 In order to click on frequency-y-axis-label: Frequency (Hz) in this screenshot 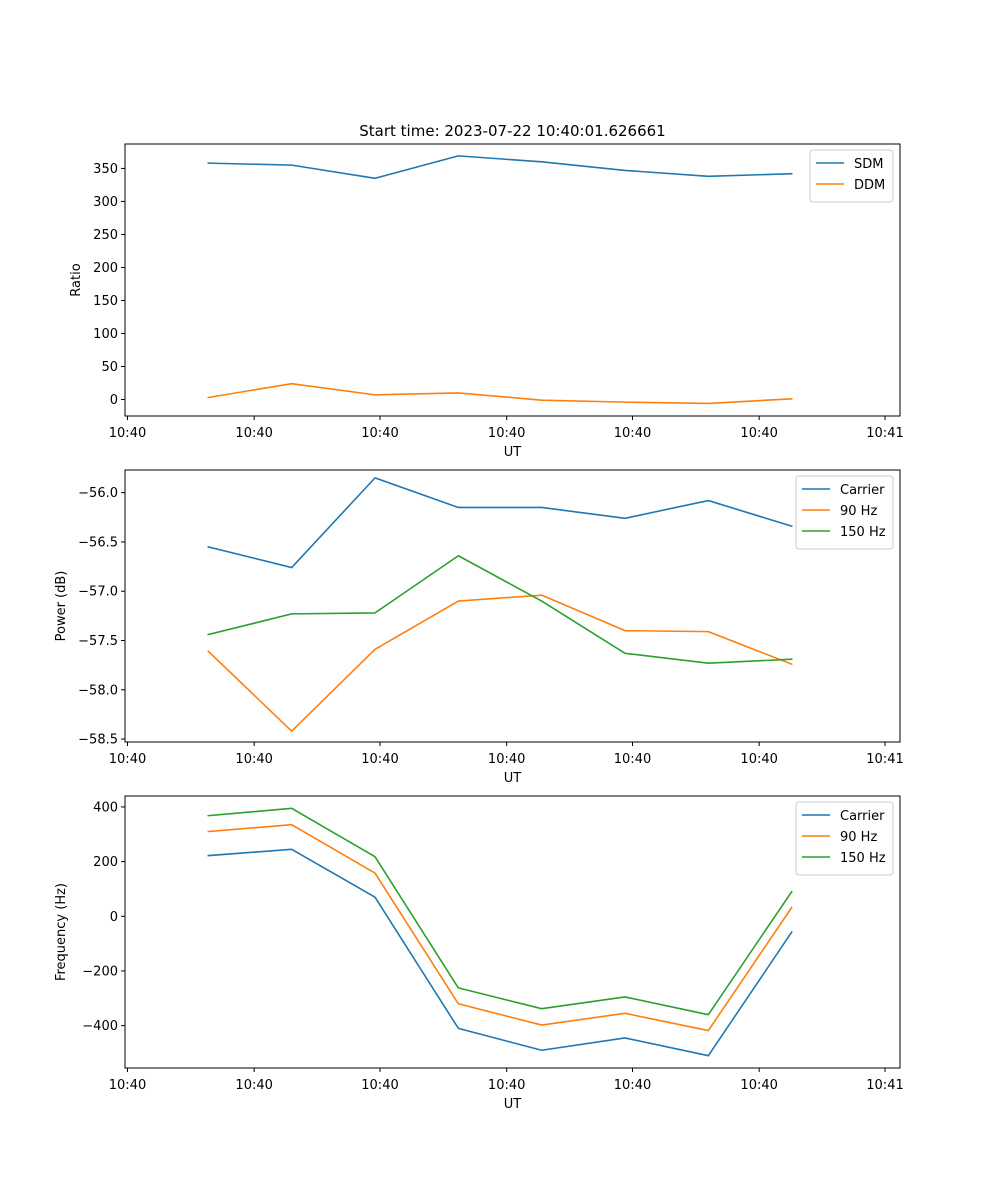, I will do `click(61, 932)`.